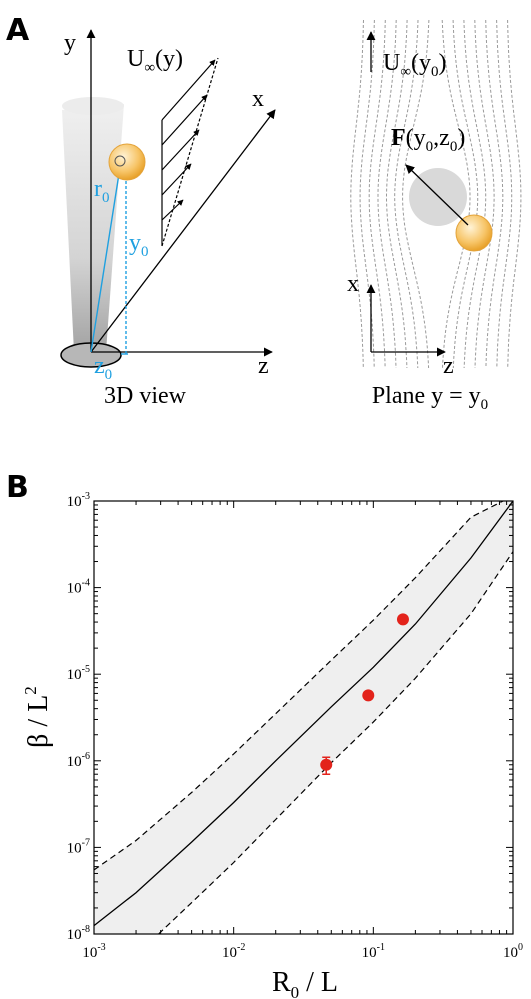 Image resolution: width=531 pixels, height=999 pixels. Describe the element at coordinates (263, 366) in the screenshot. I see `axis-z-label: z` at that location.